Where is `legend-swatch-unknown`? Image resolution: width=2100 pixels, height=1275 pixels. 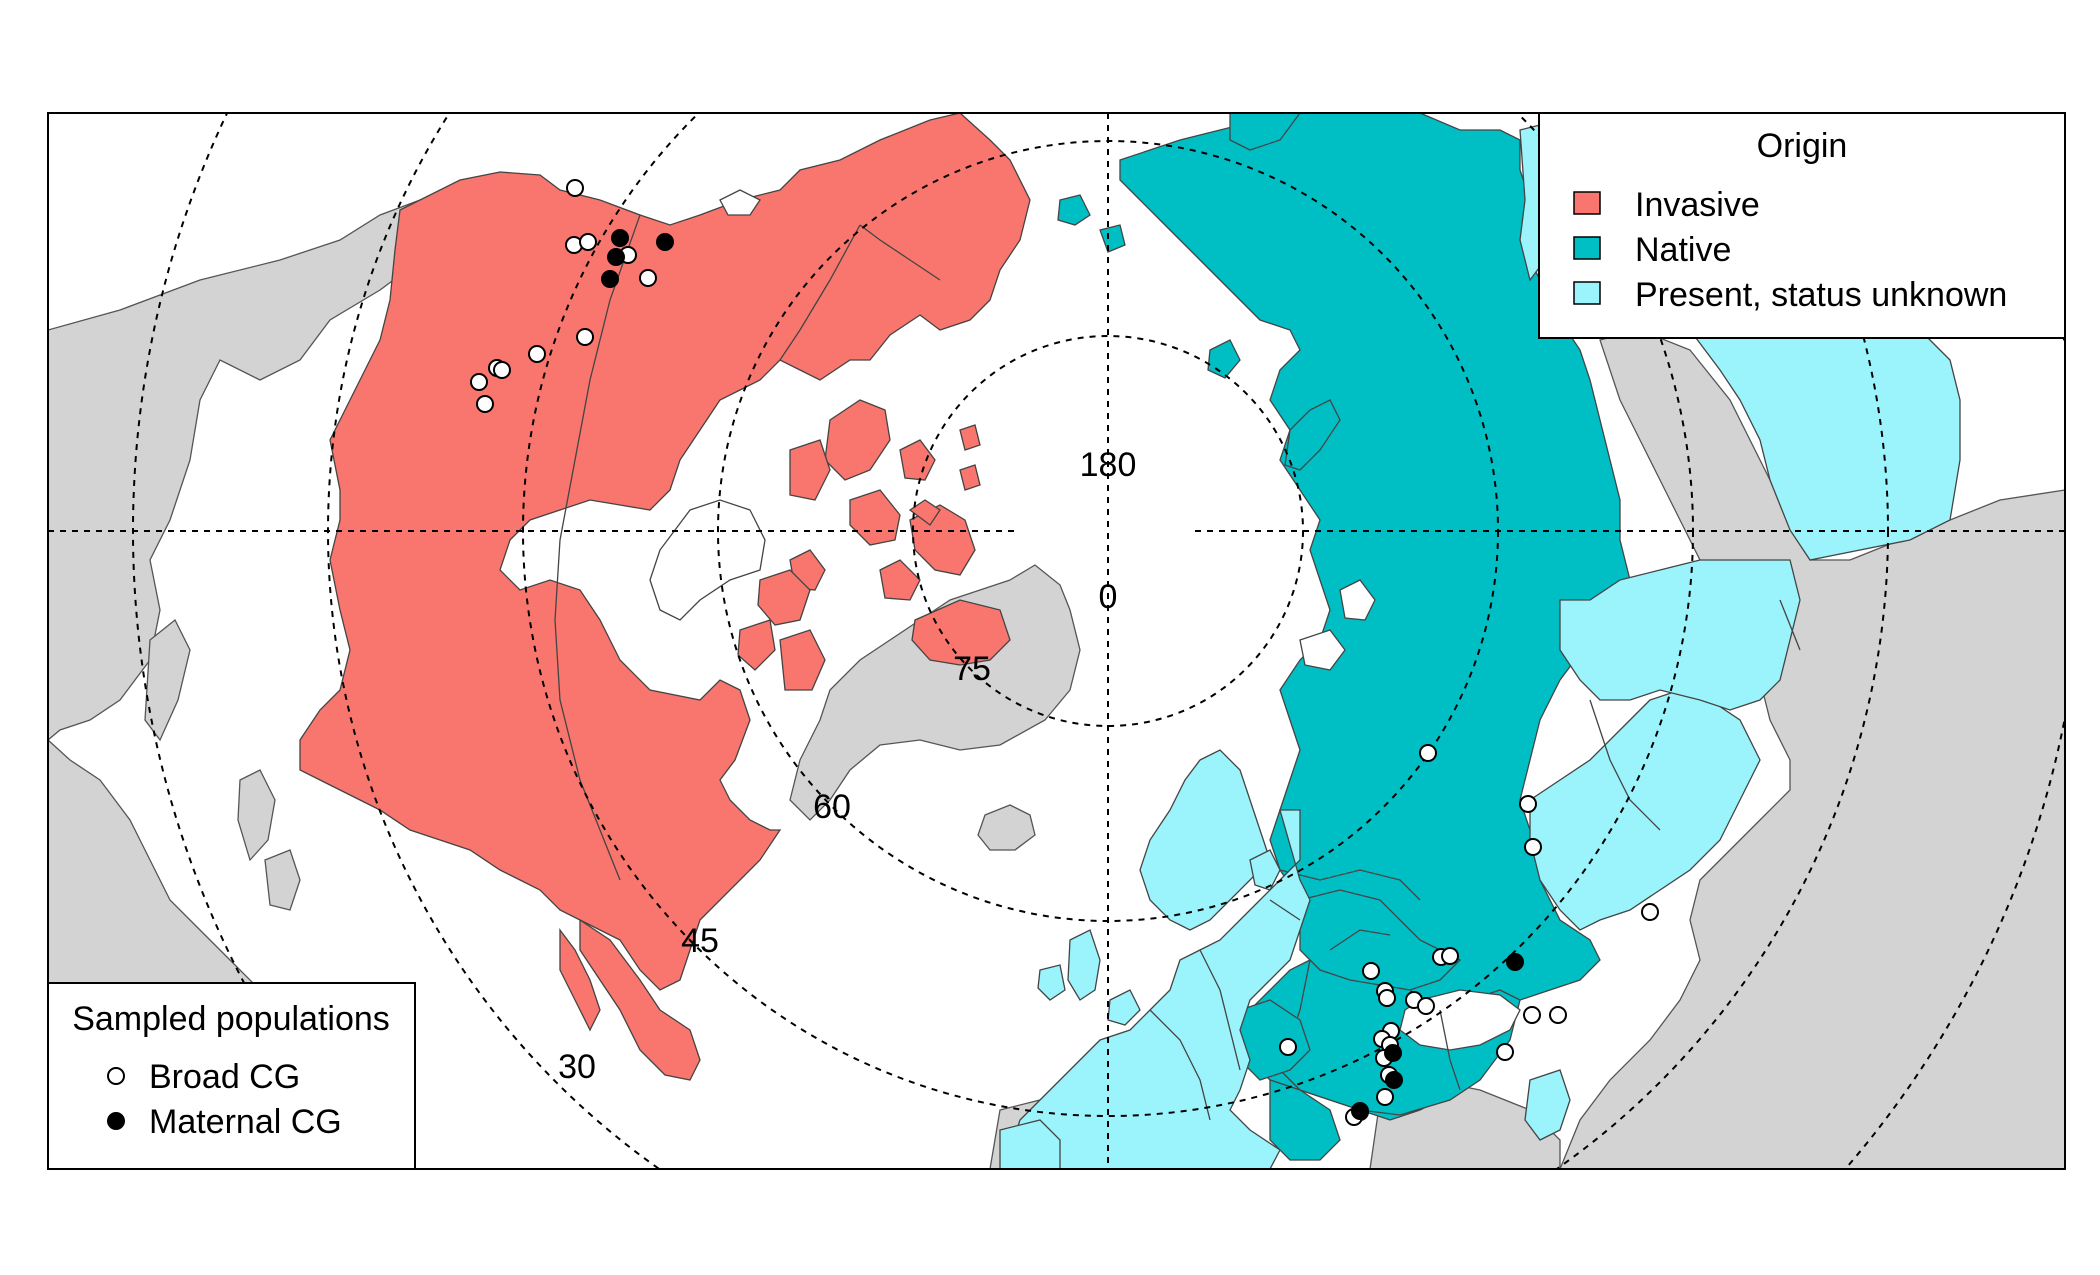 legend-swatch-unknown is located at coordinates (1587, 293).